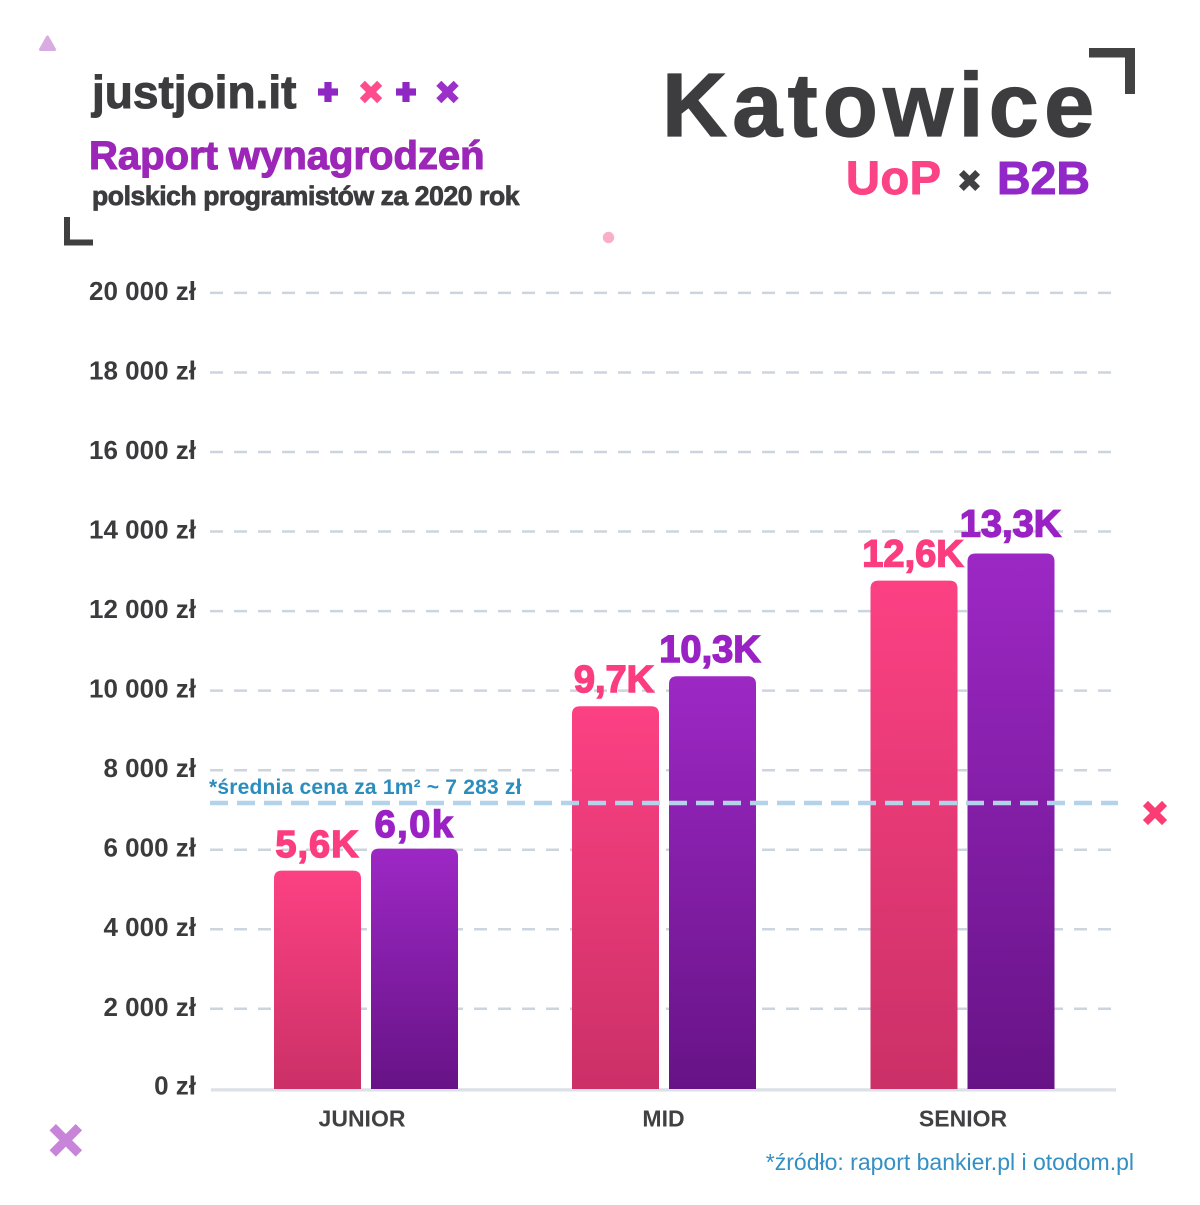 The height and width of the screenshot is (1205, 1200). I want to click on svg-text: 13,3K, so click(1011, 525).